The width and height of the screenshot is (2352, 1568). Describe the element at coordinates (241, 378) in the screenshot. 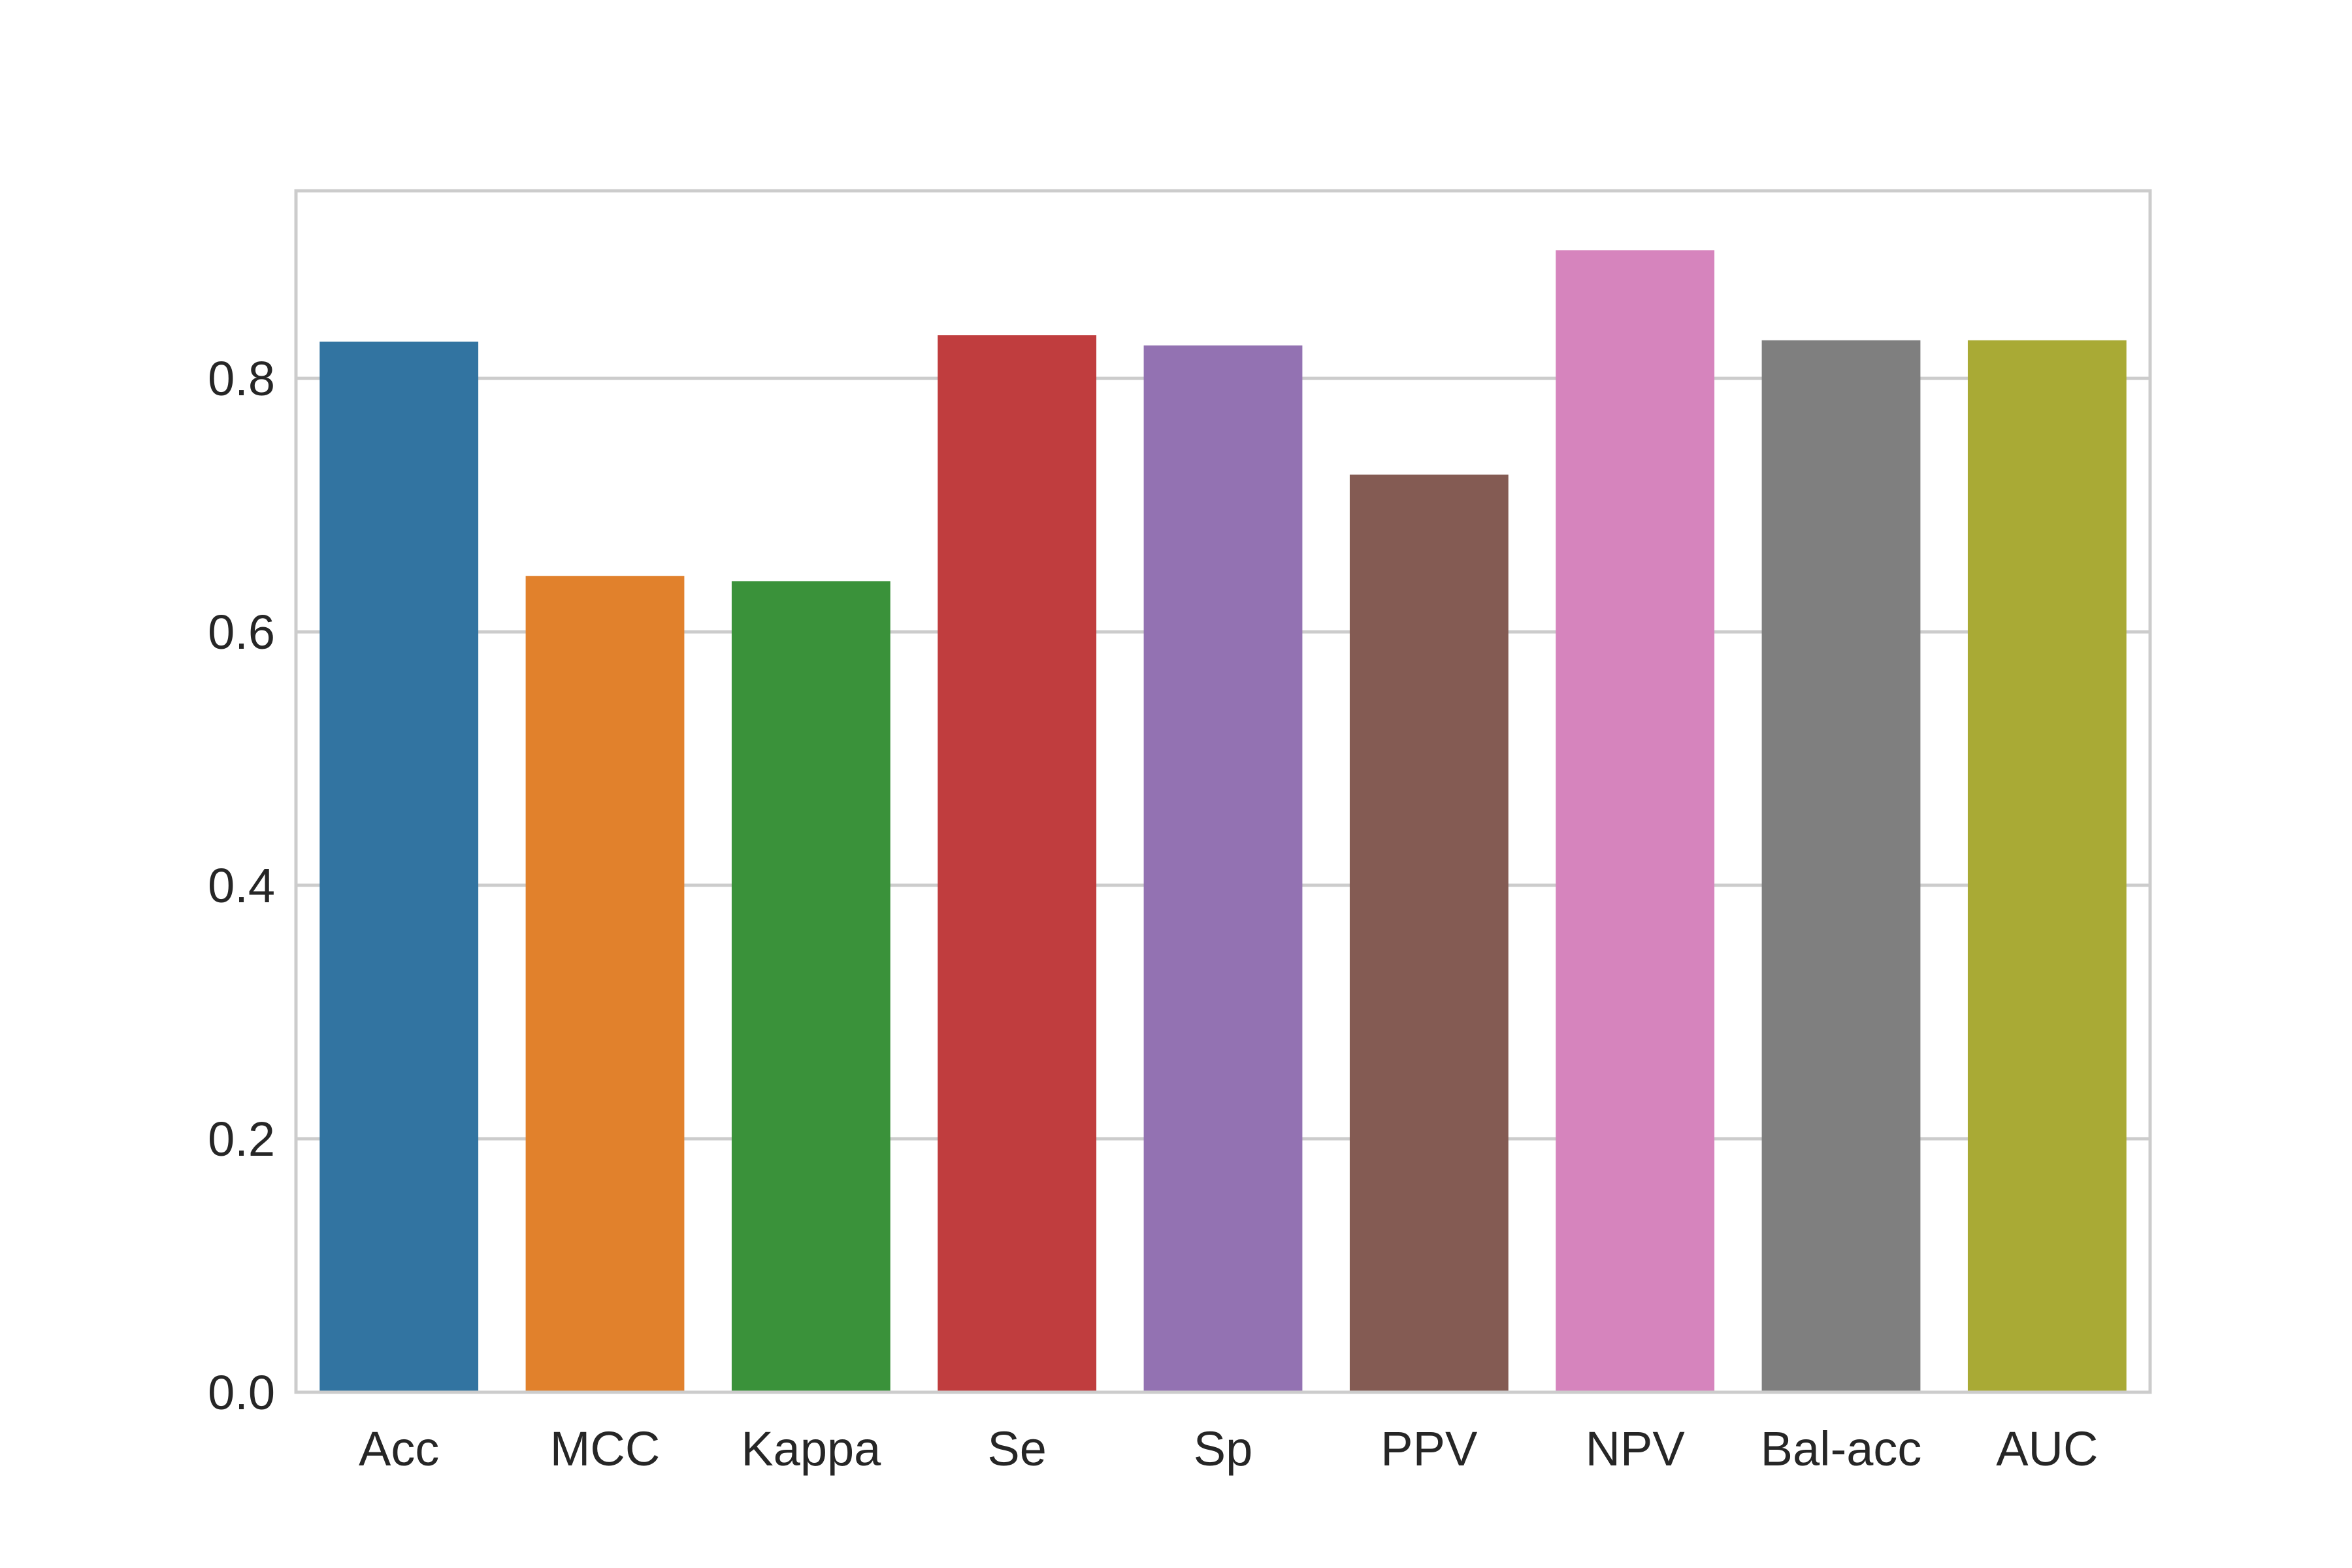

I see `y-tick-label: 0.8` at that location.